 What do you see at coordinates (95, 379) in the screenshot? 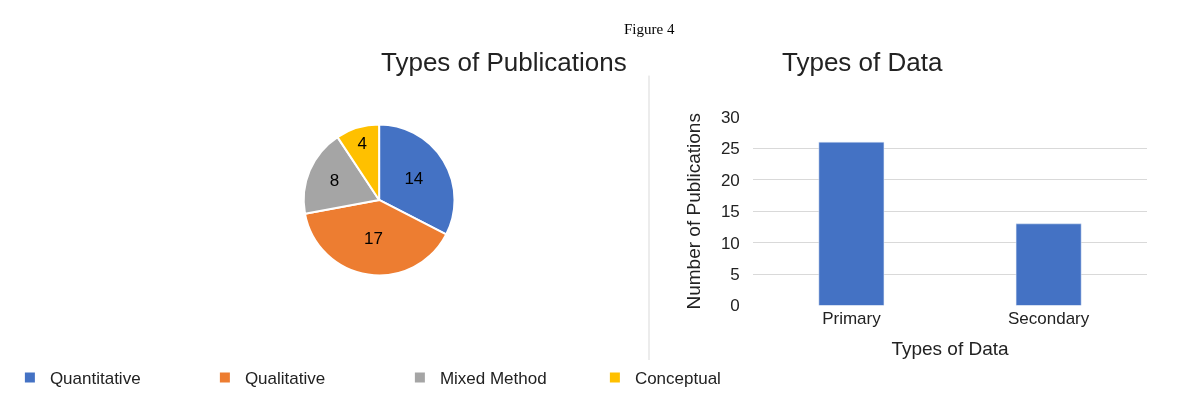
I see `legend-label: Quantitative` at bounding box center [95, 379].